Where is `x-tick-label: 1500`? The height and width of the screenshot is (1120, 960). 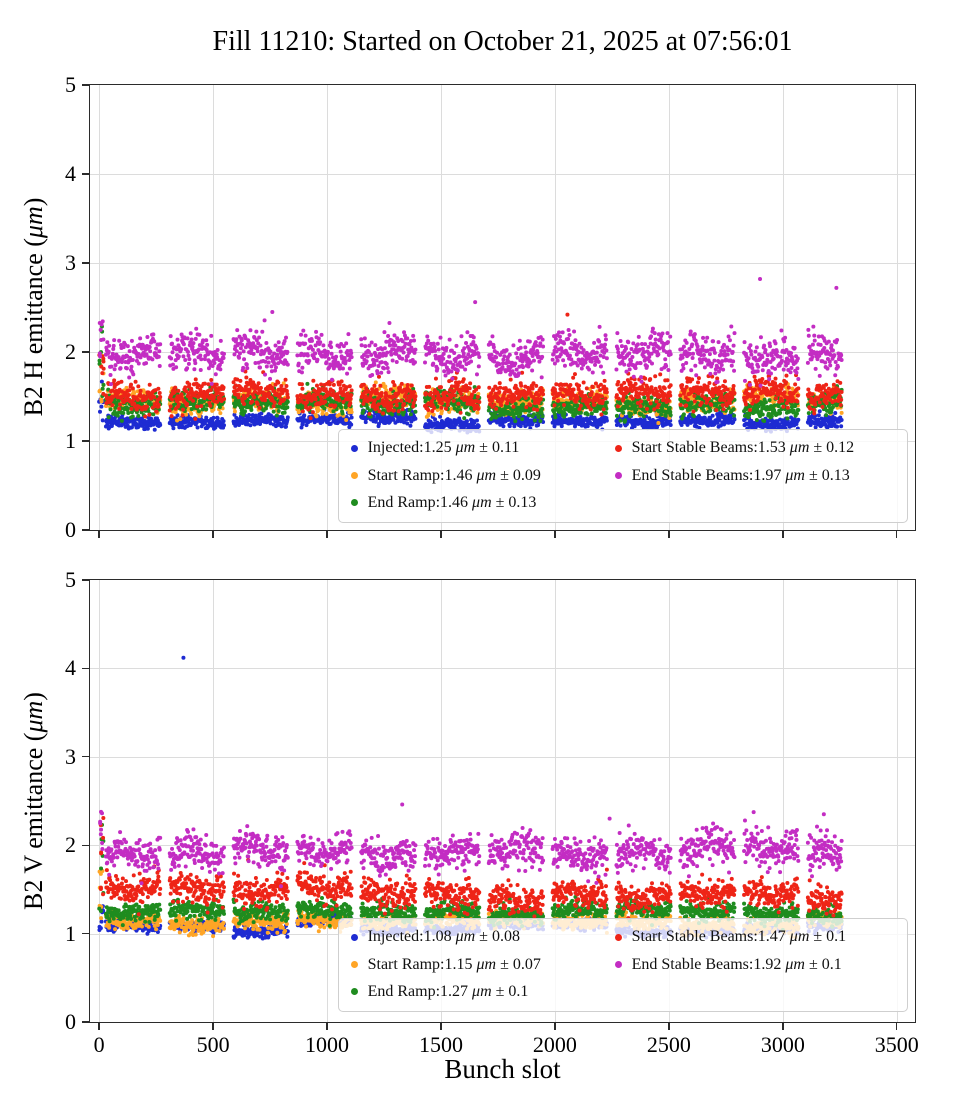
x-tick-label: 1500 is located at coordinates (440, 1044).